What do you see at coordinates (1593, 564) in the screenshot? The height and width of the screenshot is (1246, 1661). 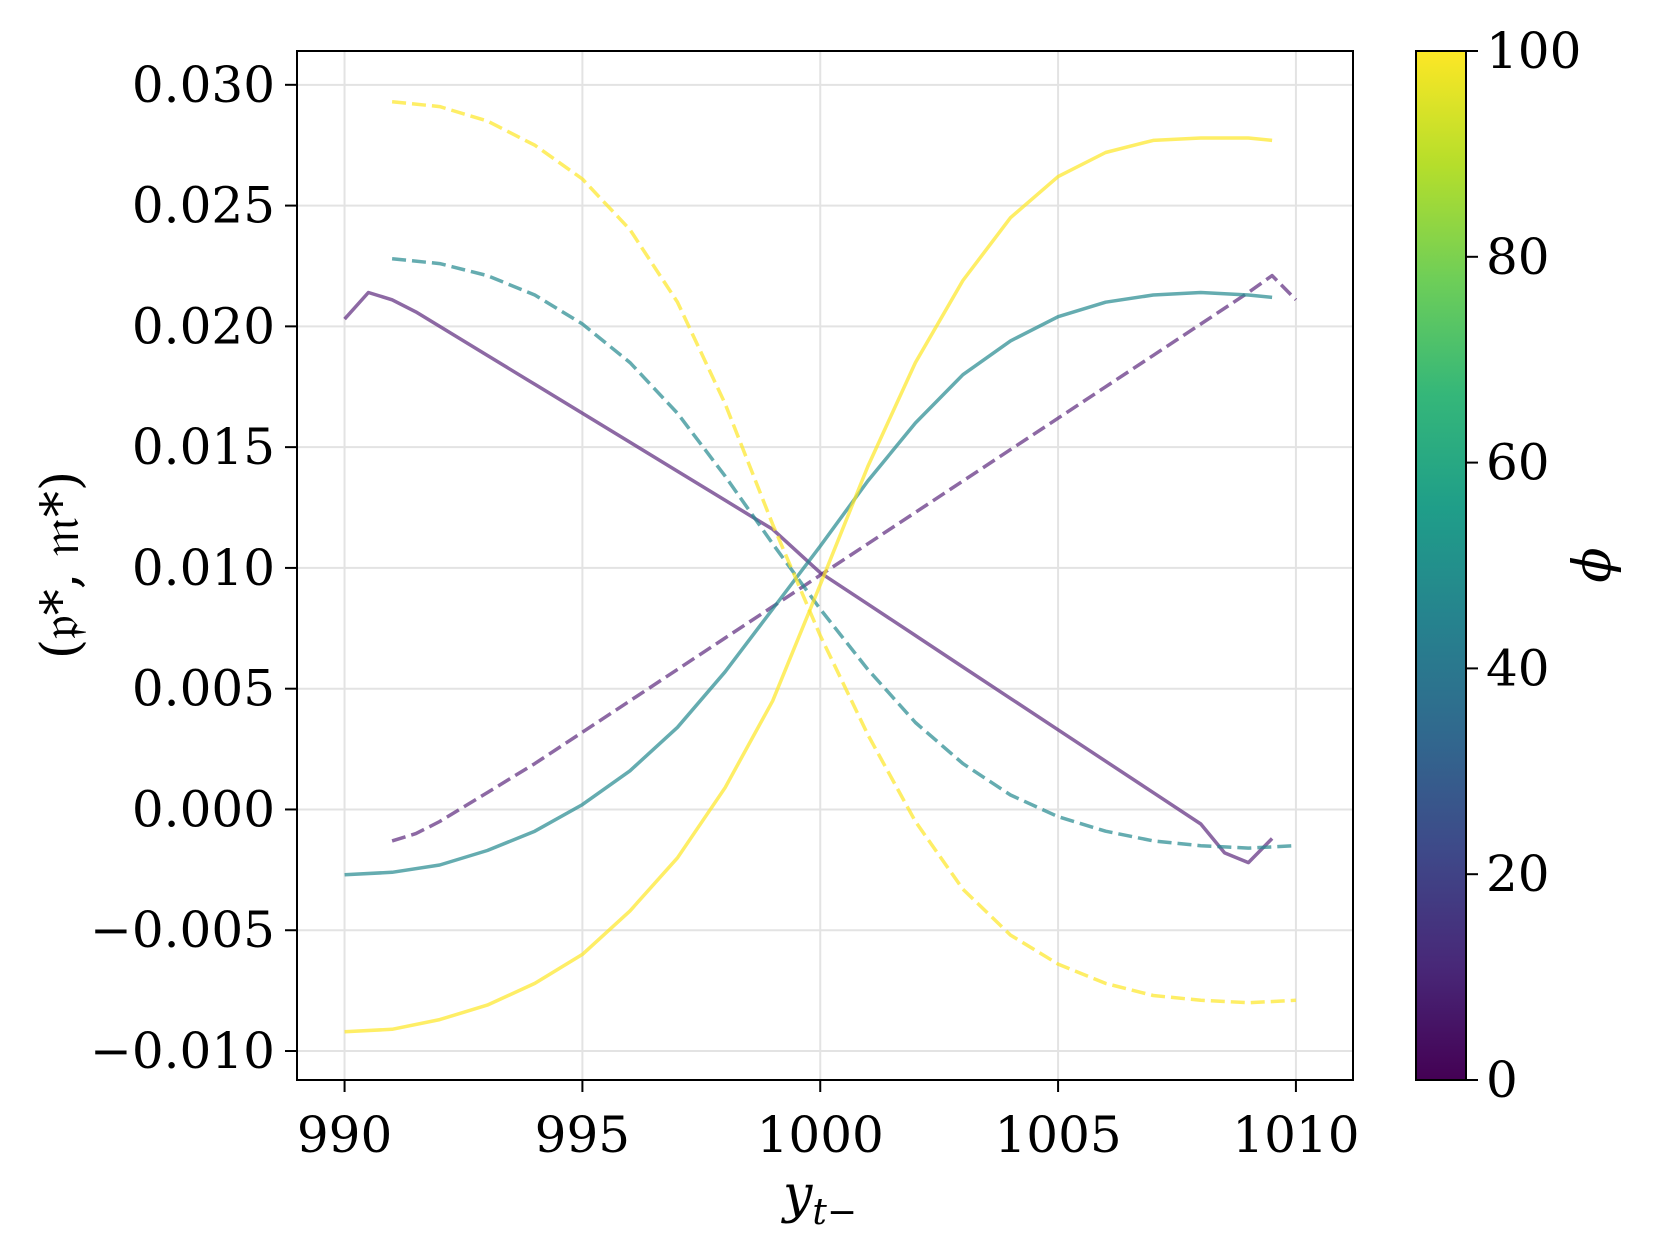 I see `colorbar-label: ϕ` at bounding box center [1593, 564].